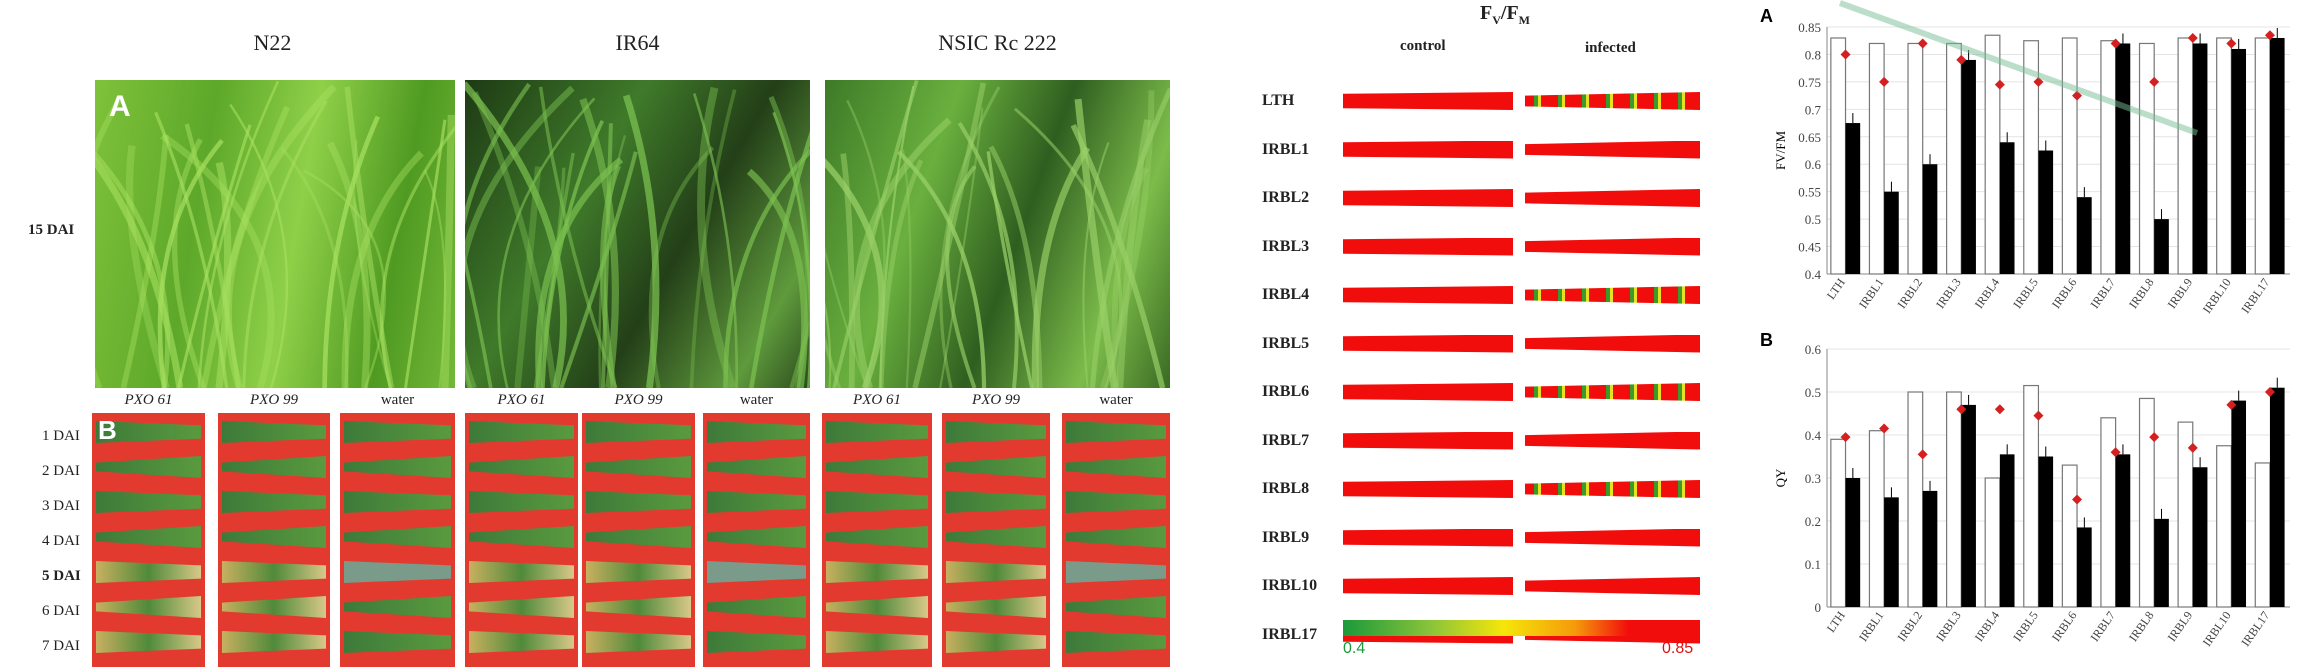 The height and width of the screenshot is (671, 2309). What do you see at coordinates (1354, 648) in the screenshot?
I see `scale-min-label: 0.4` at bounding box center [1354, 648].